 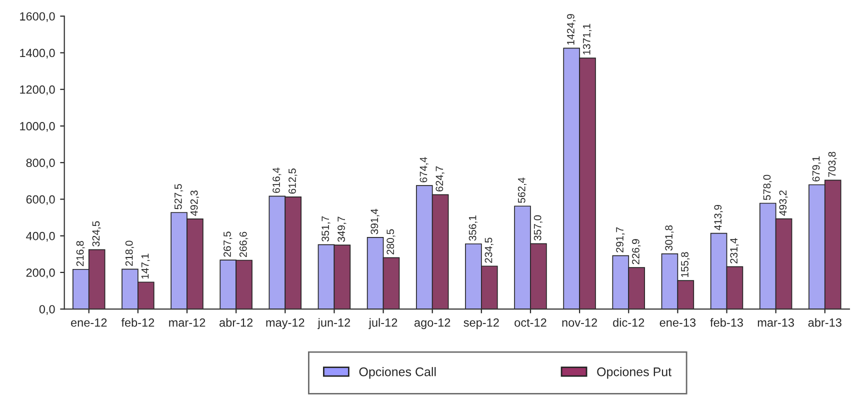 I want to click on x-tick-label: abr-12, so click(x=236, y=322).